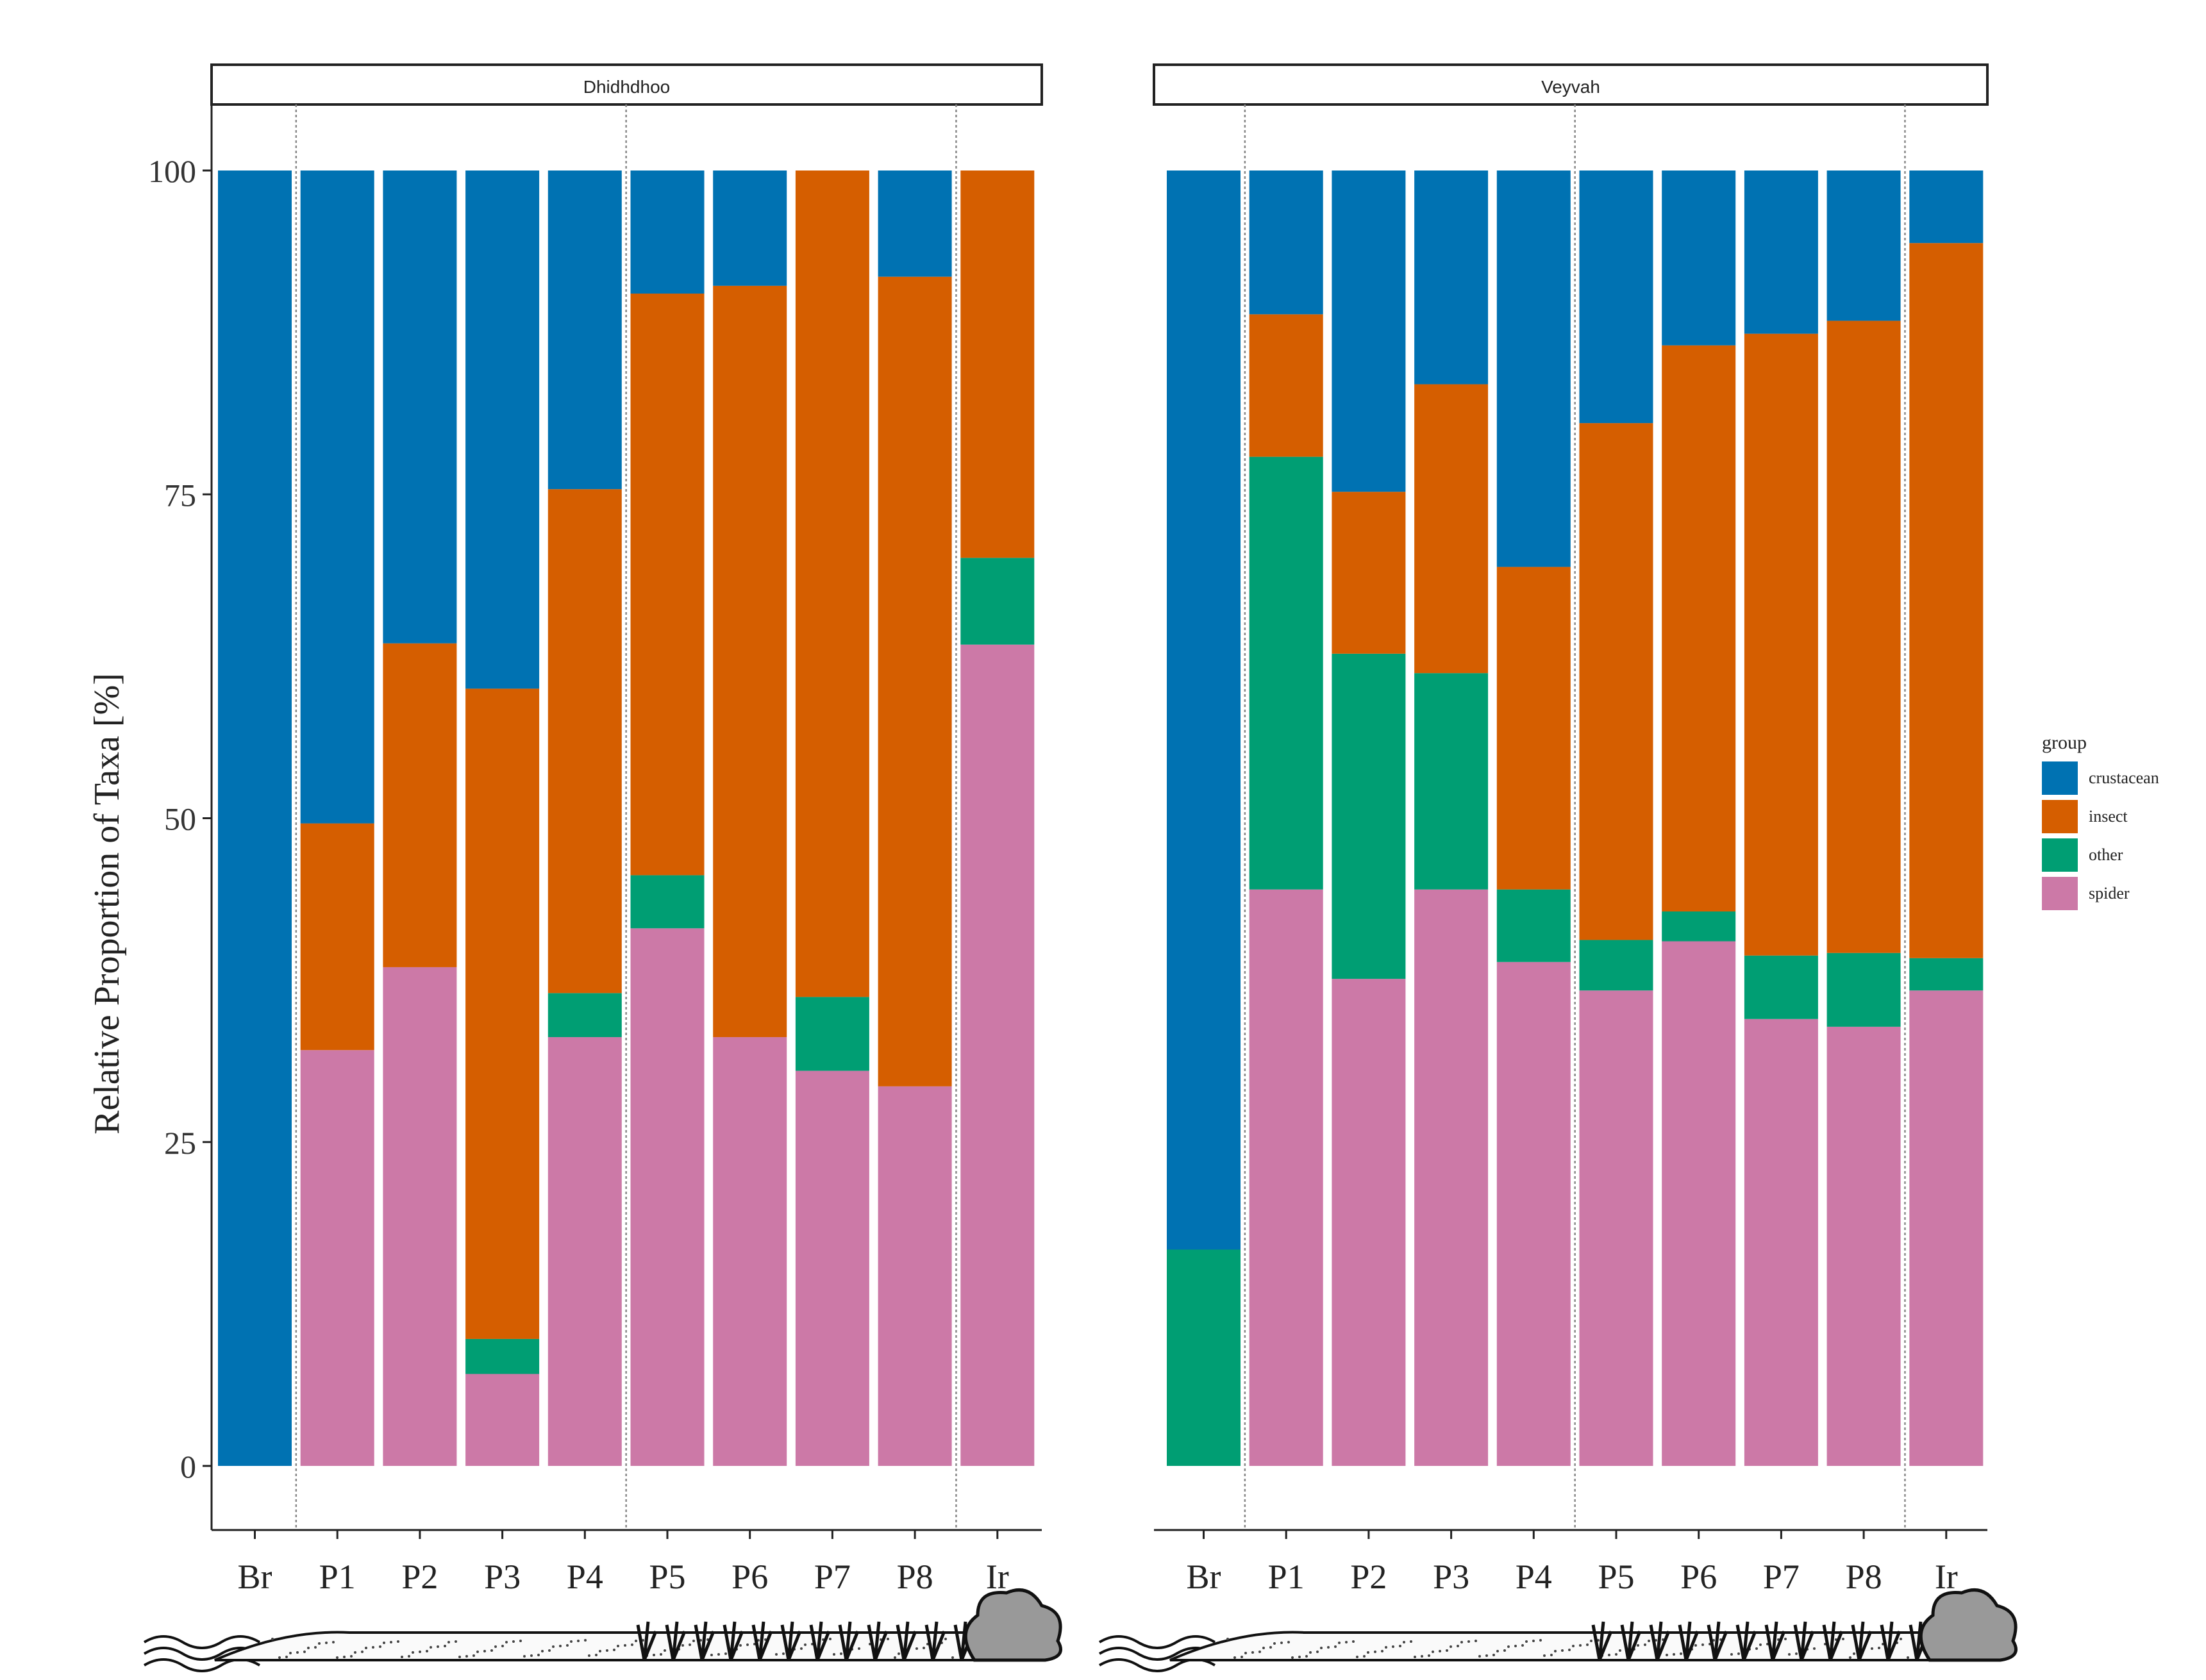 The width and height of the screenshot is (2206, 1680). I want to click on panel-strip-label: Veyvah, so click(1571, 87).